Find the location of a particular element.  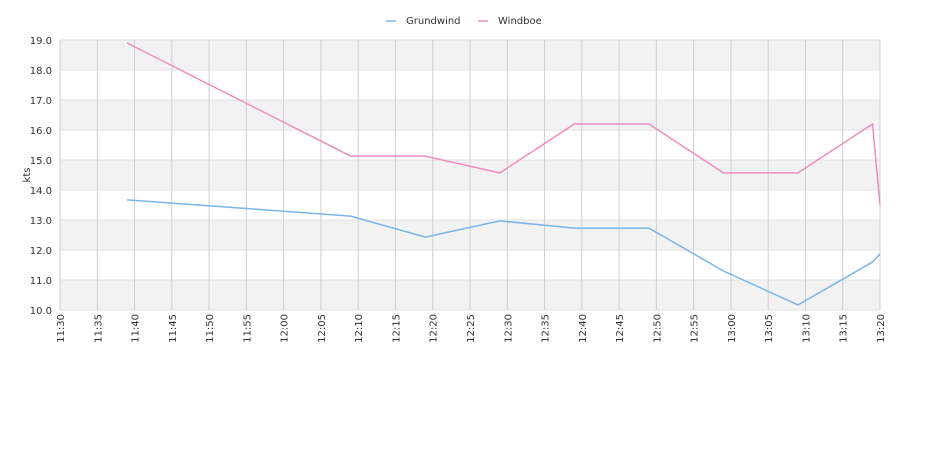

x-tick-label: 12:15 is located at coordinates (396, 328).